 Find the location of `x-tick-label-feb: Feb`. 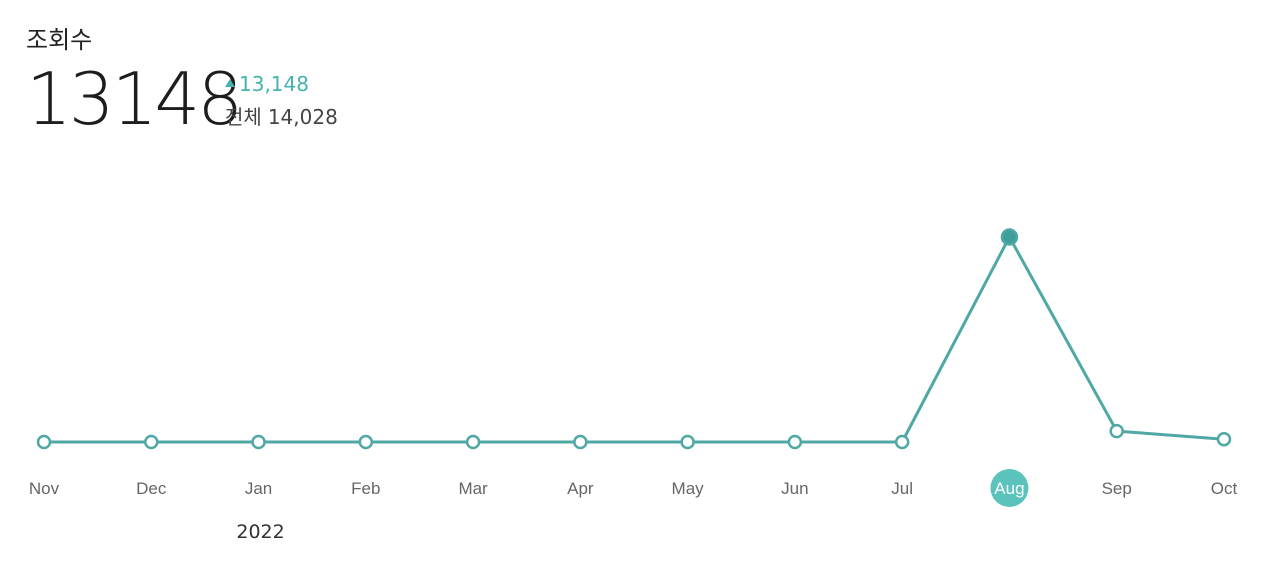

x-tick-label-feb: Feb is located at coordinates (365, 488).